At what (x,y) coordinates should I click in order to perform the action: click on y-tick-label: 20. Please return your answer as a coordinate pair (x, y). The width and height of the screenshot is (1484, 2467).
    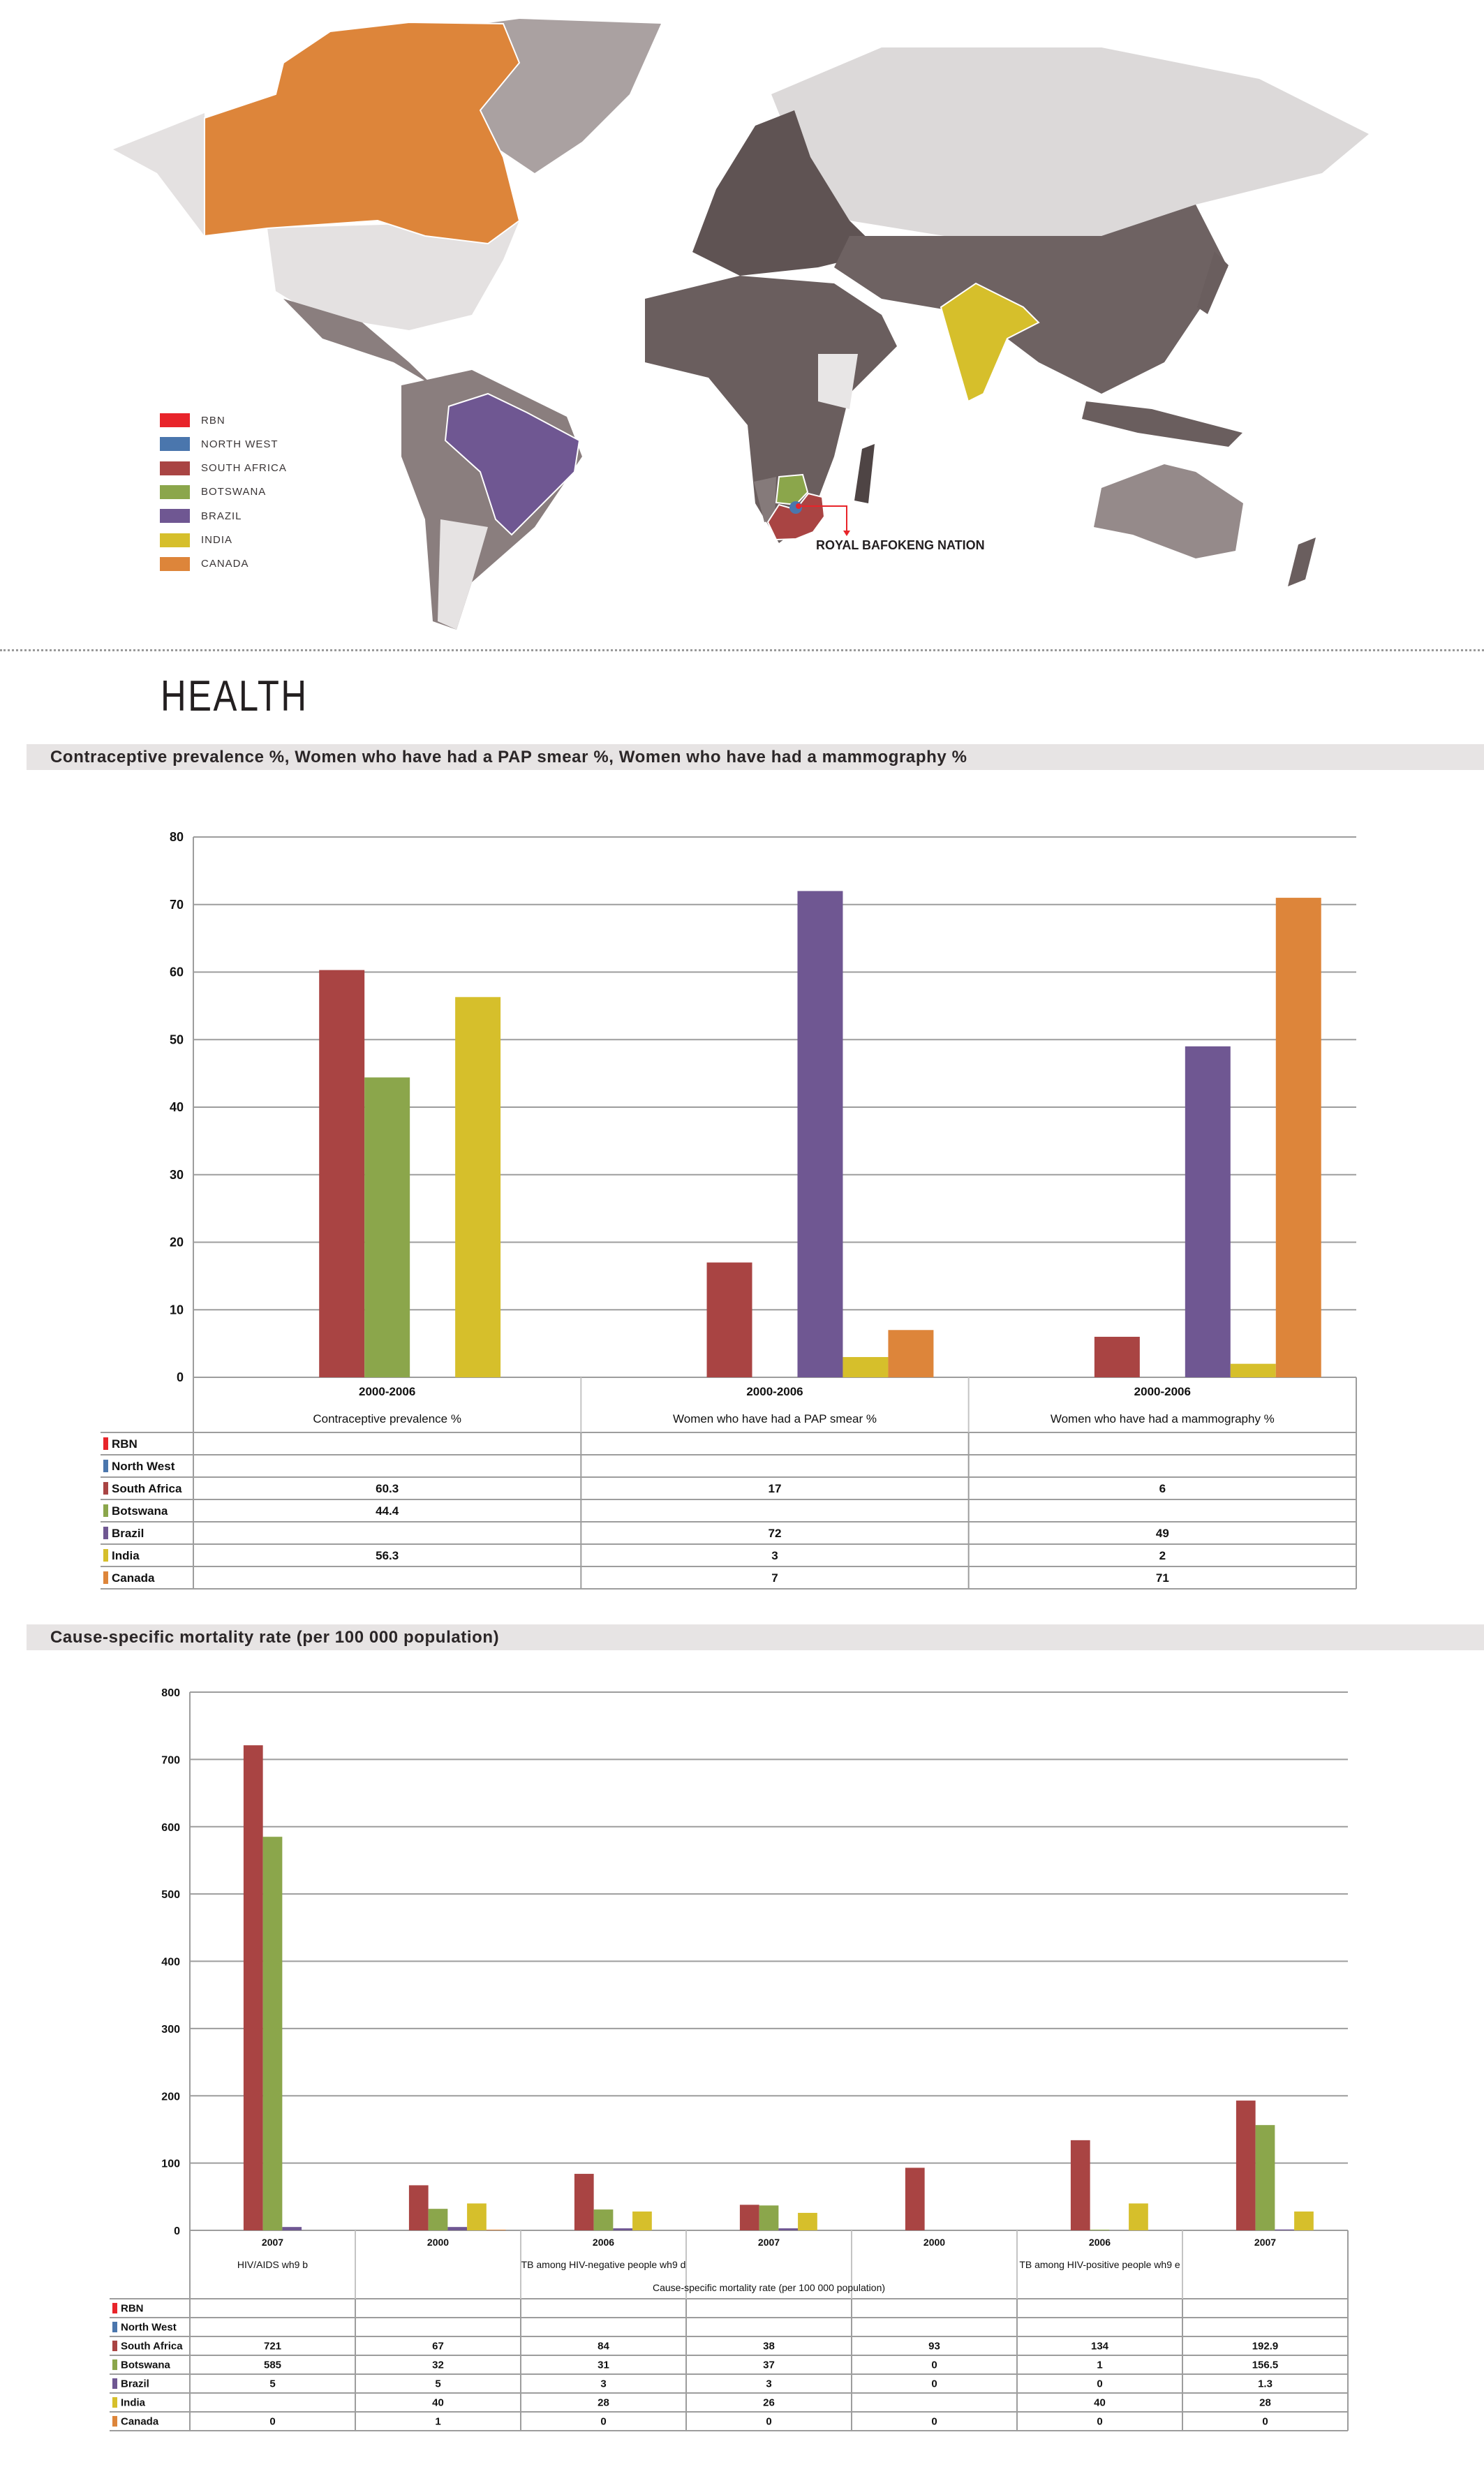
    Looking at the image, I should click on (177, 1243).